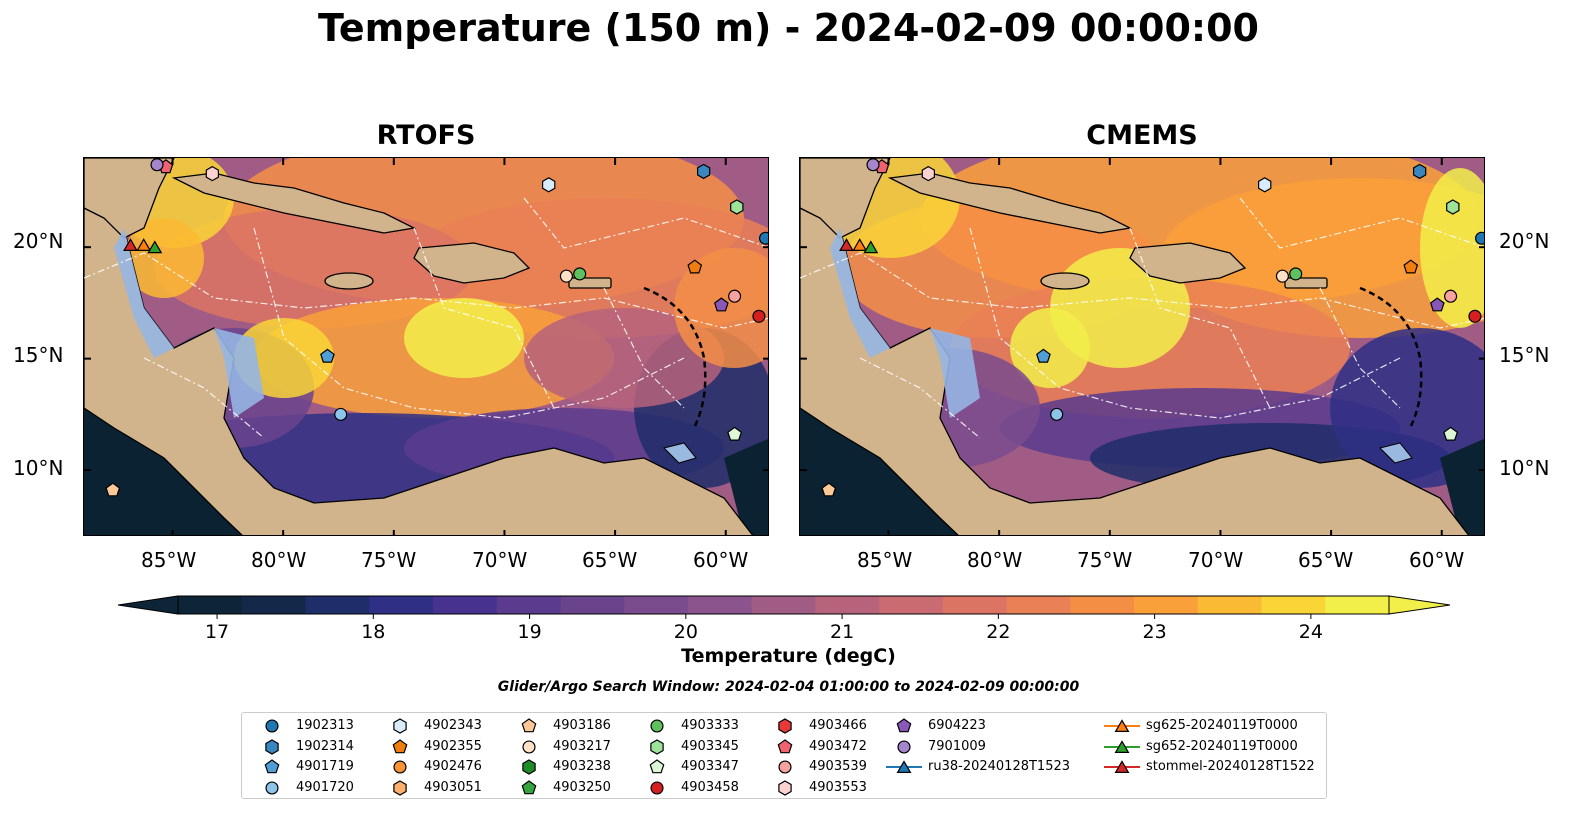 The height and width of the screenshot is (827, 1577). I want to click on colorbar-extend-high, so click(1419, 605).